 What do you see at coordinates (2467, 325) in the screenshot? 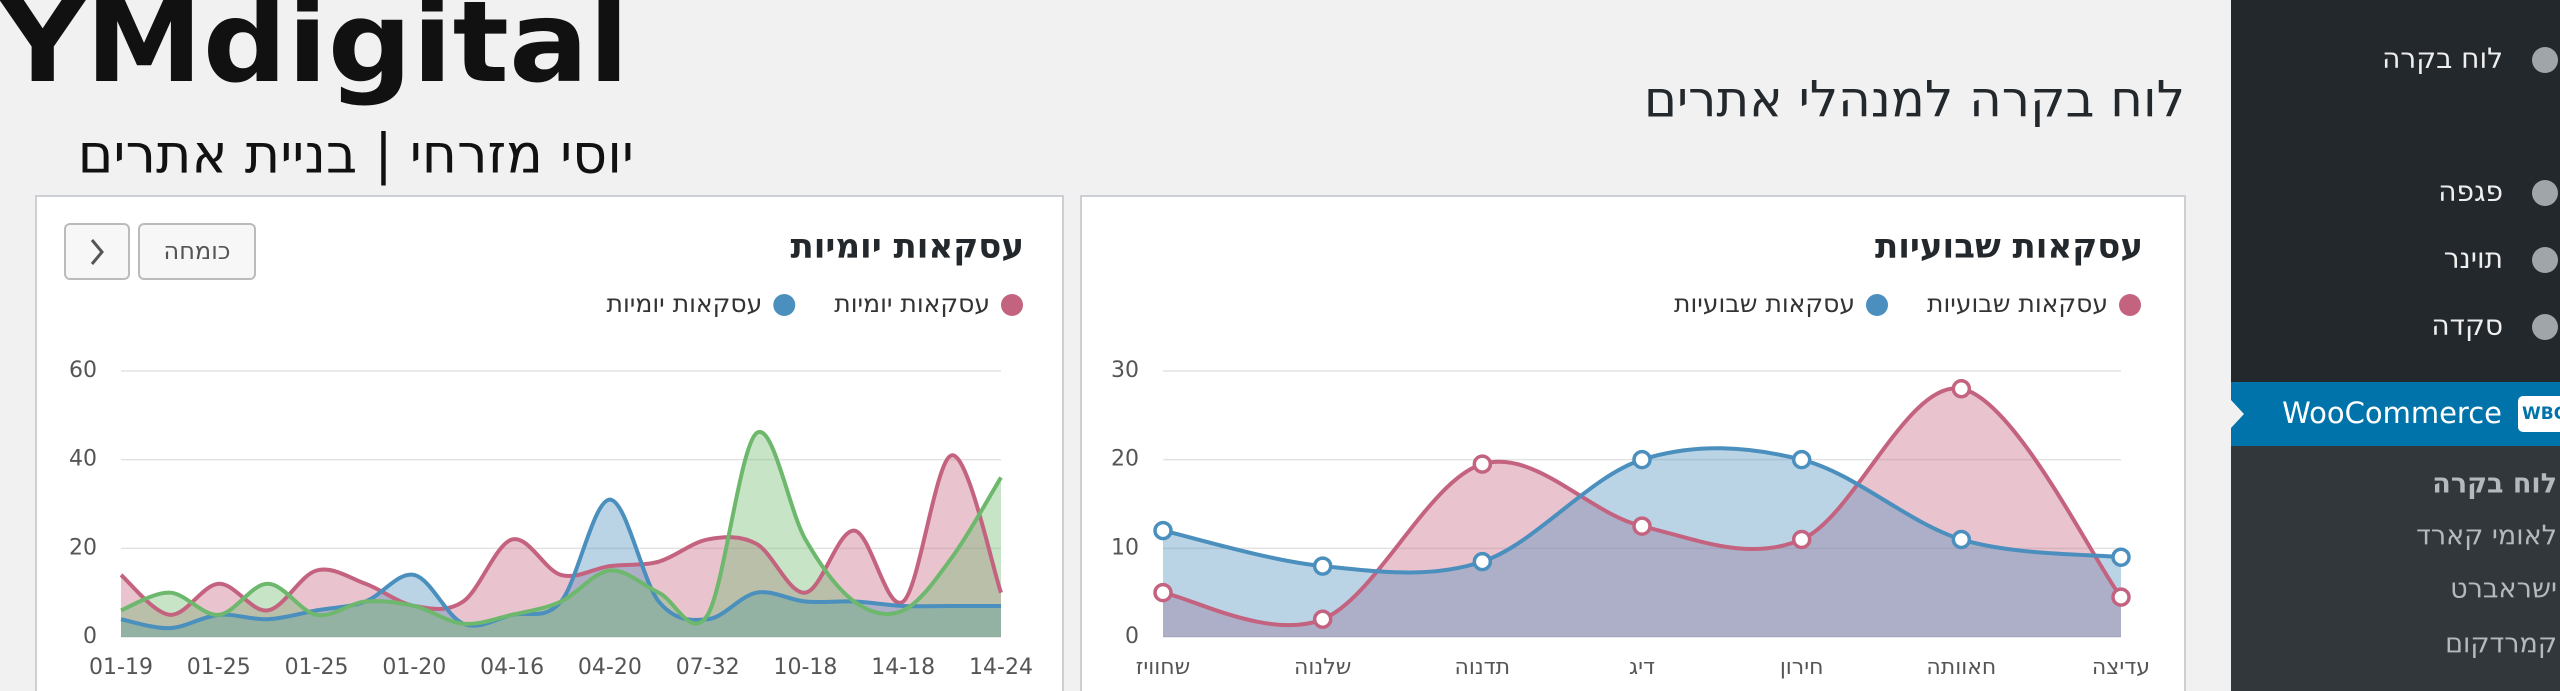
I see `menu-item: סקדה` at bounding box center [2467, 325].